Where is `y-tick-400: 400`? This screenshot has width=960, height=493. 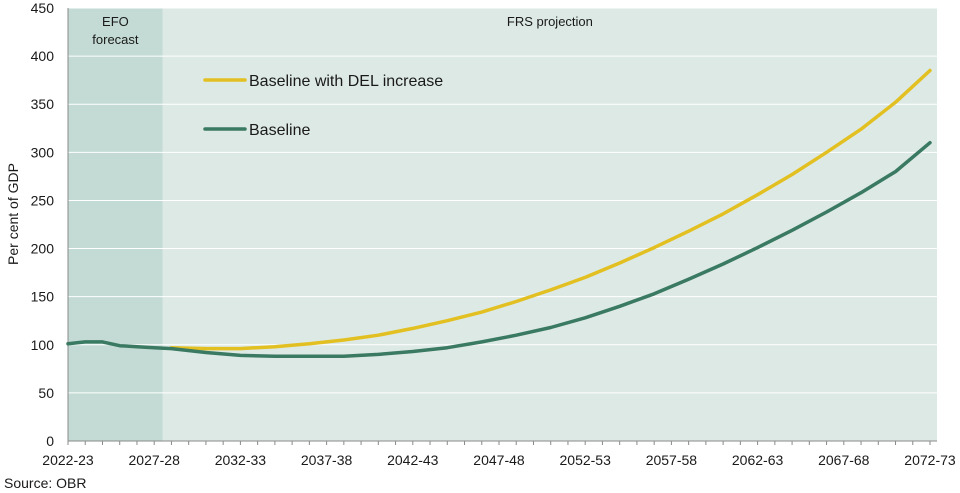 y-tick-400: 400 is located at coordinates (43, 56).